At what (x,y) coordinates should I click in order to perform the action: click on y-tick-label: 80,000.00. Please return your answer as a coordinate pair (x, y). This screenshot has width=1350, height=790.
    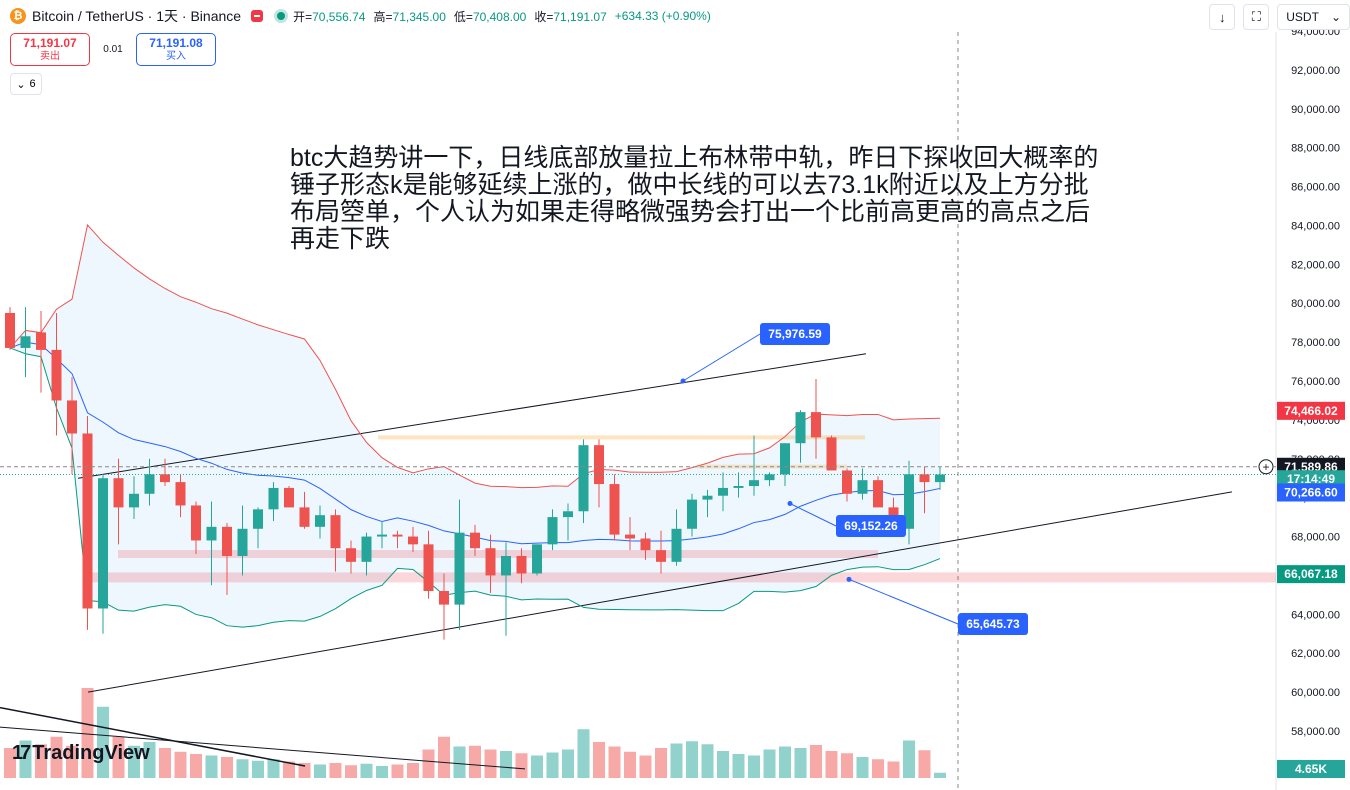
    Looking at the image, I should click on (1315, 304).